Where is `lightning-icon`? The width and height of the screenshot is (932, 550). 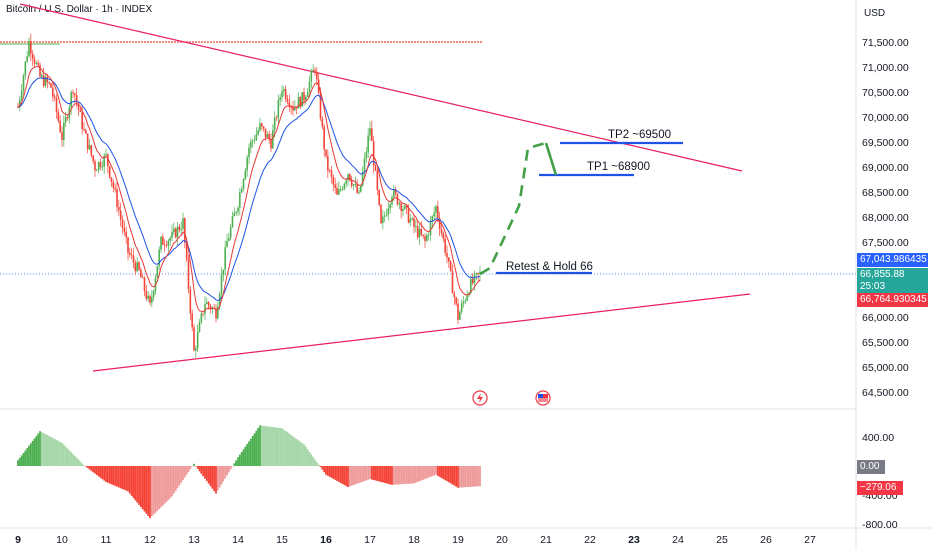
lightning-icon is located at coordinates (480, 398).